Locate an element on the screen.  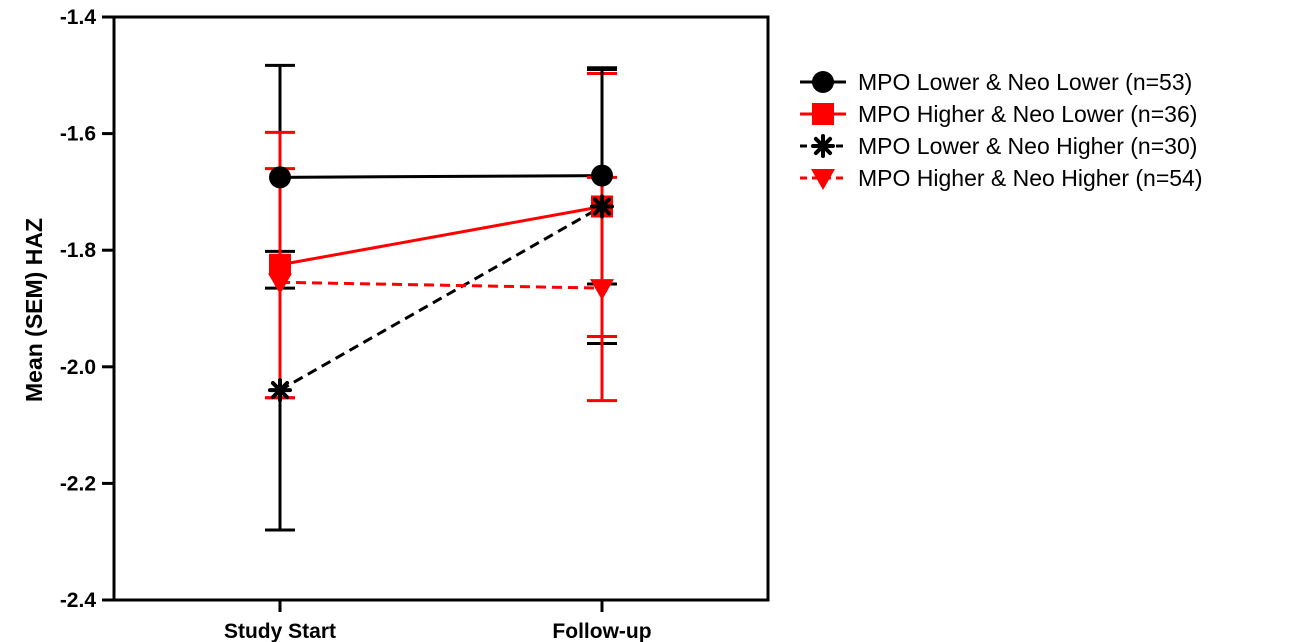
data-point-2-0-stroke is located at coordinates (280, 390).